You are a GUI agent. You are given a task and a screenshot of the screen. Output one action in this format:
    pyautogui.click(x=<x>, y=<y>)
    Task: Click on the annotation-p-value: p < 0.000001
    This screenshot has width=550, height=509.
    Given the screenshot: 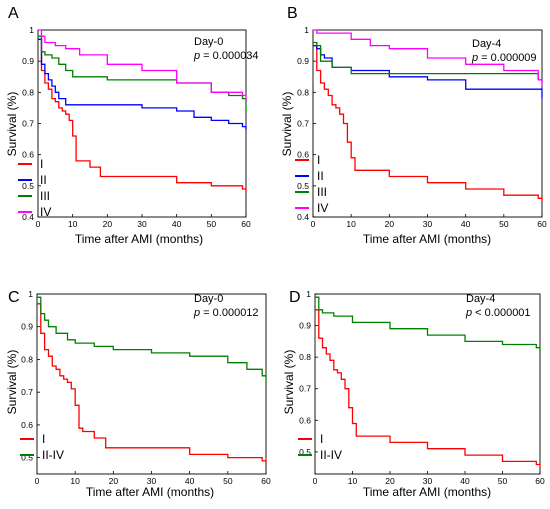 What is the action you would take?
    pyautogui.click(x=498, y=313)
    